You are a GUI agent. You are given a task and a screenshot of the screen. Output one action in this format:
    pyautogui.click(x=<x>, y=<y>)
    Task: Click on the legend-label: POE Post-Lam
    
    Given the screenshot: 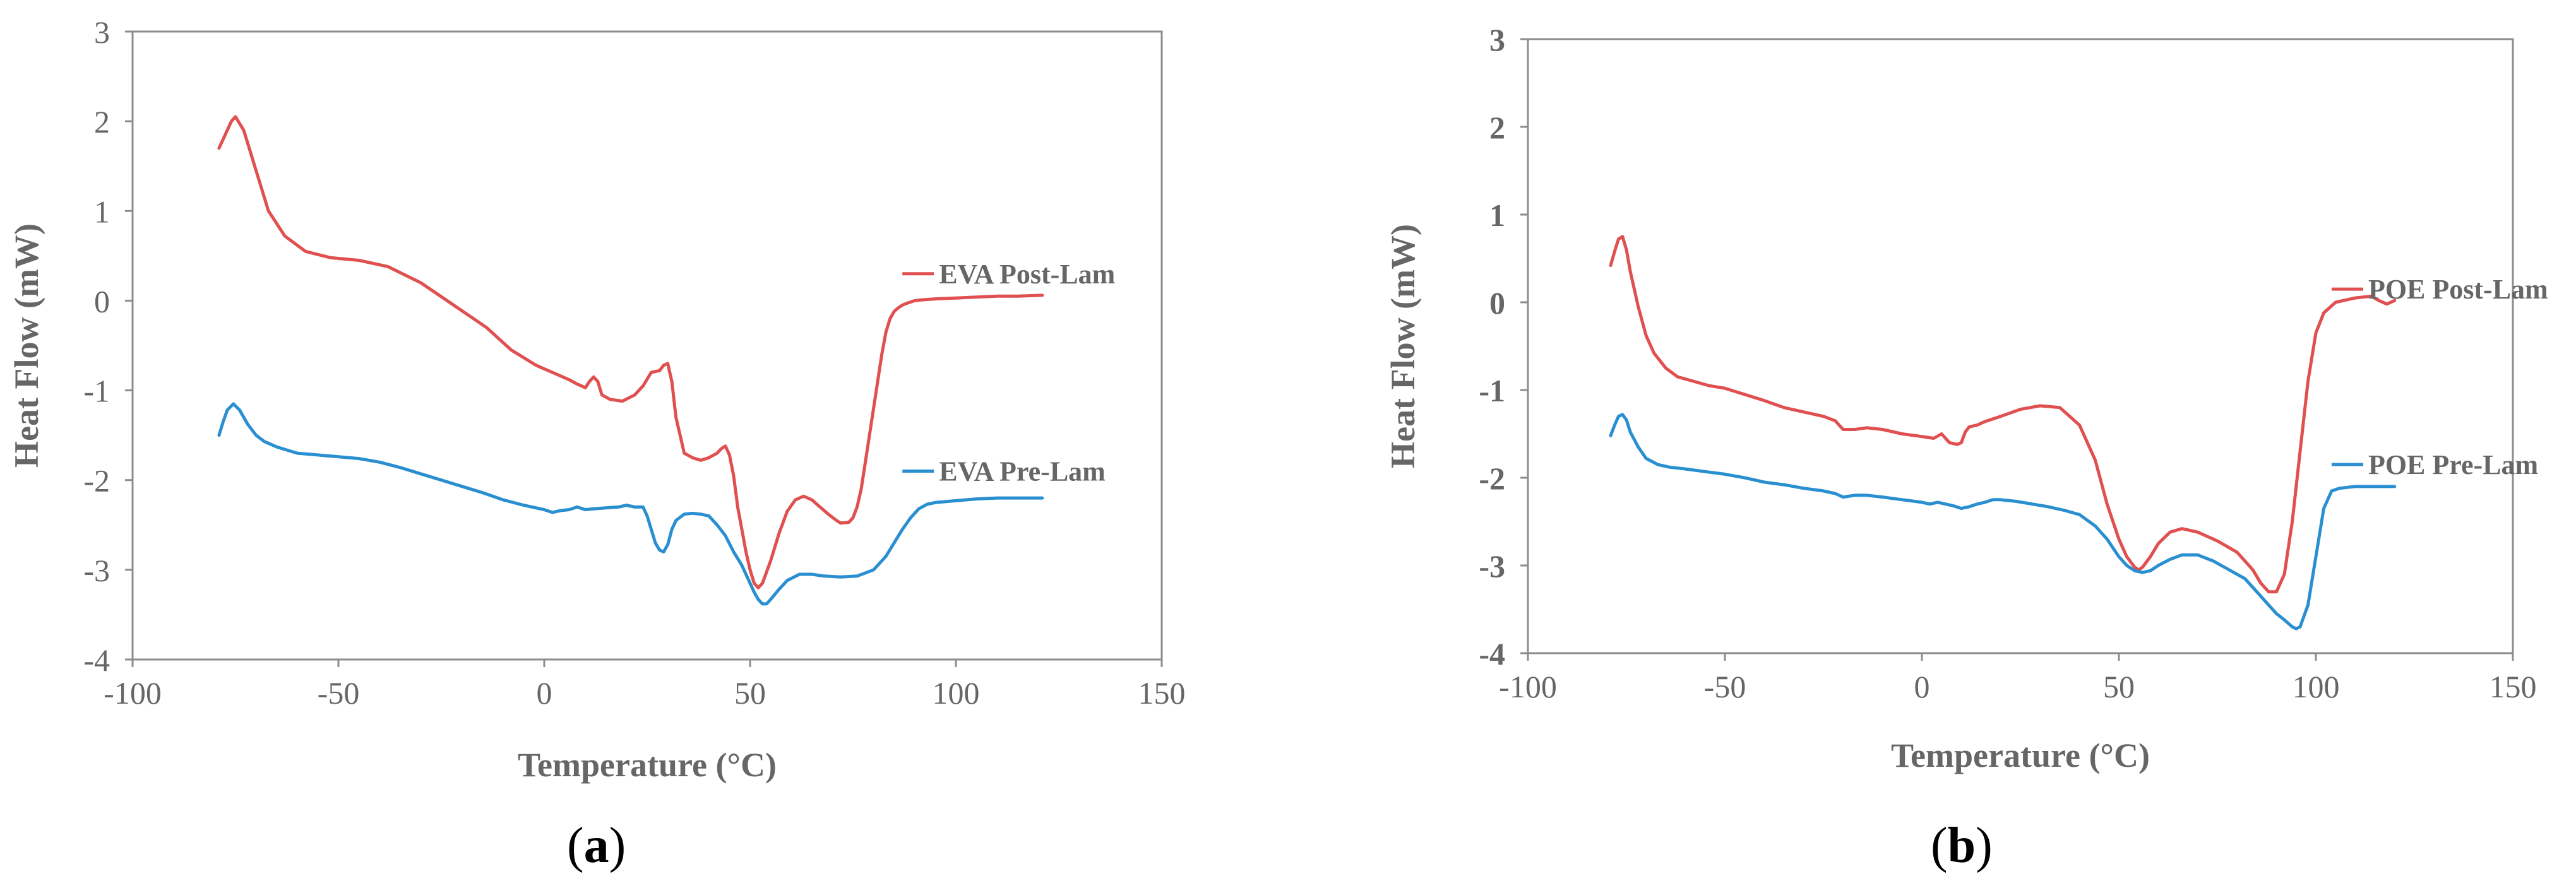 What is the action you would take?
    pyautogui.click(x=2458, y=289)
    